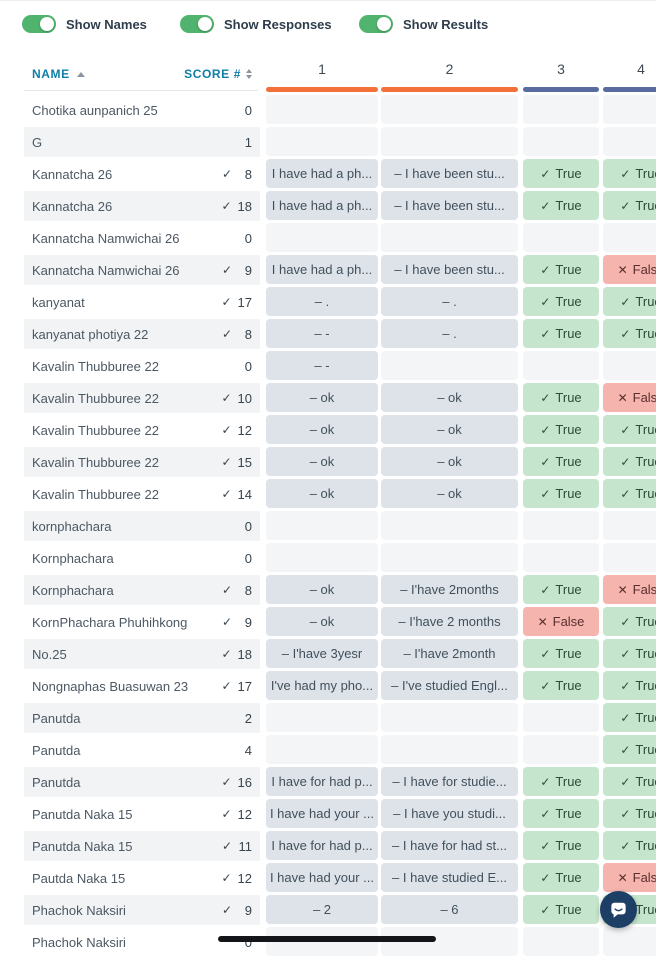  What do you see at coordinates (322, 653) in the screenshot?
I see `response-cell: – I'have 3yesr` at bounding box center [322, 653].